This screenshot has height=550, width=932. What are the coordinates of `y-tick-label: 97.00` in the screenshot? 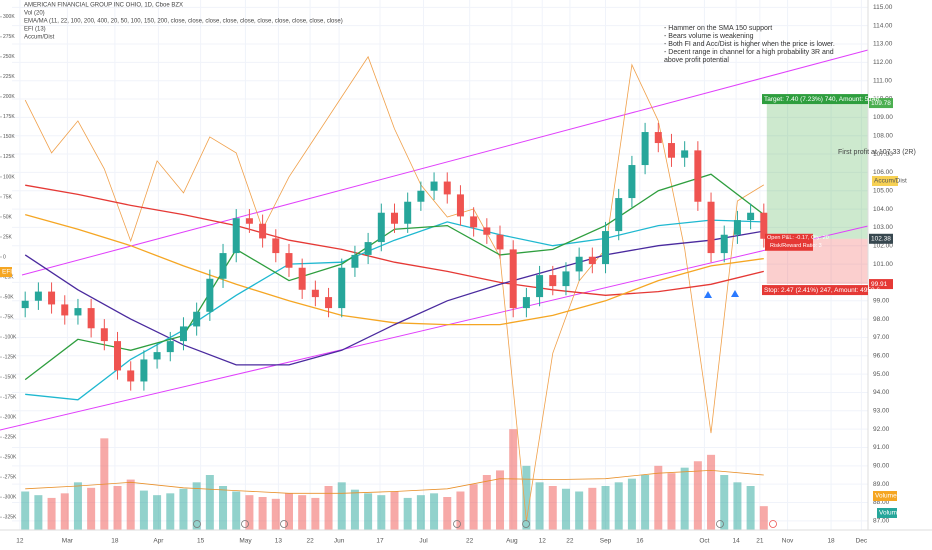 It's located at (881, 337).